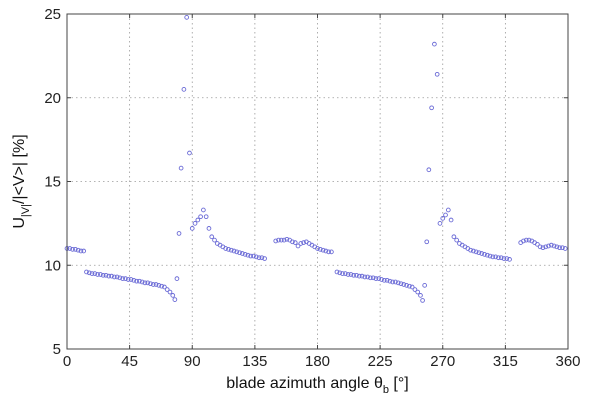 Image resolution: width=592 pixels, height=399 pixels. What do you see at coordinates (192, 361) in the screenshot?
I see `x-tick-label: 90` at bounding box center [192, 361].